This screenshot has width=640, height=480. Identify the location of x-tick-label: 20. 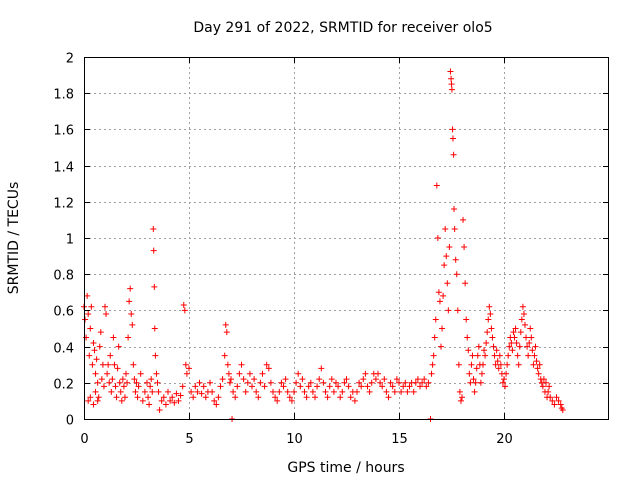
(504, 439).